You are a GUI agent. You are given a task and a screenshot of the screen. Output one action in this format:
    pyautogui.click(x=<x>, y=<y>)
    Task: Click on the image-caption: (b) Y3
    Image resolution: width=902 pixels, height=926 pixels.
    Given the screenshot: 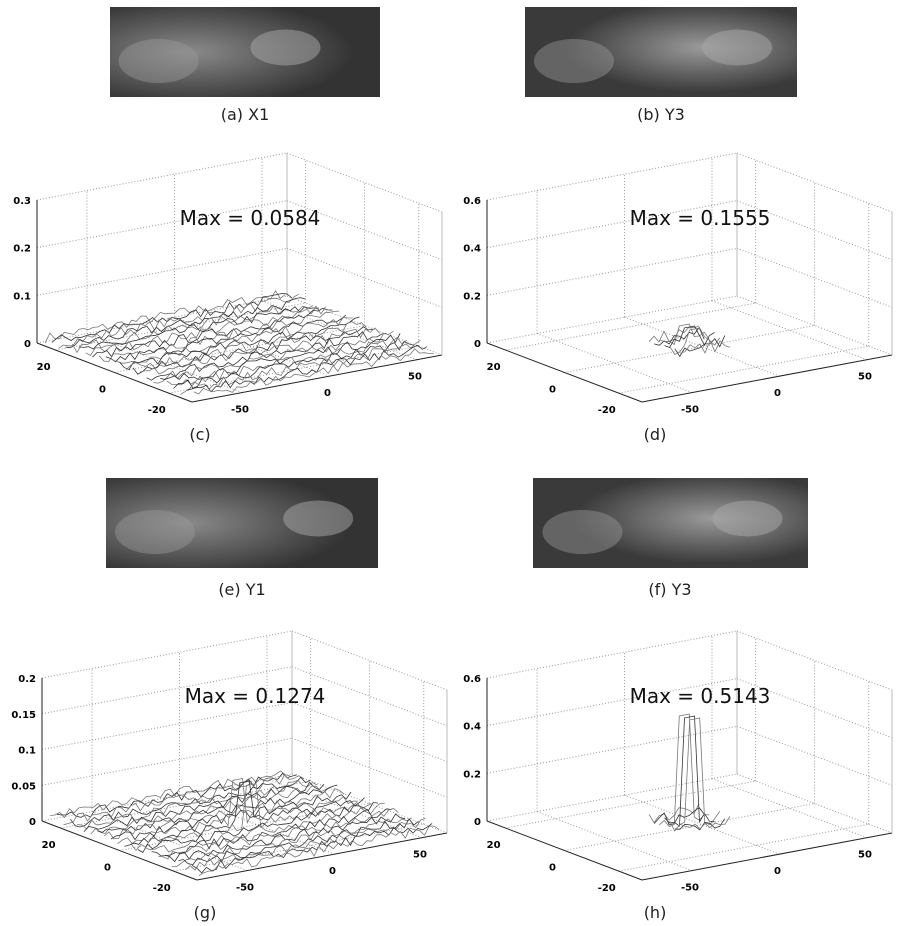 What is the action you would take?
    pyautogui.click(x=661, y=114)
    